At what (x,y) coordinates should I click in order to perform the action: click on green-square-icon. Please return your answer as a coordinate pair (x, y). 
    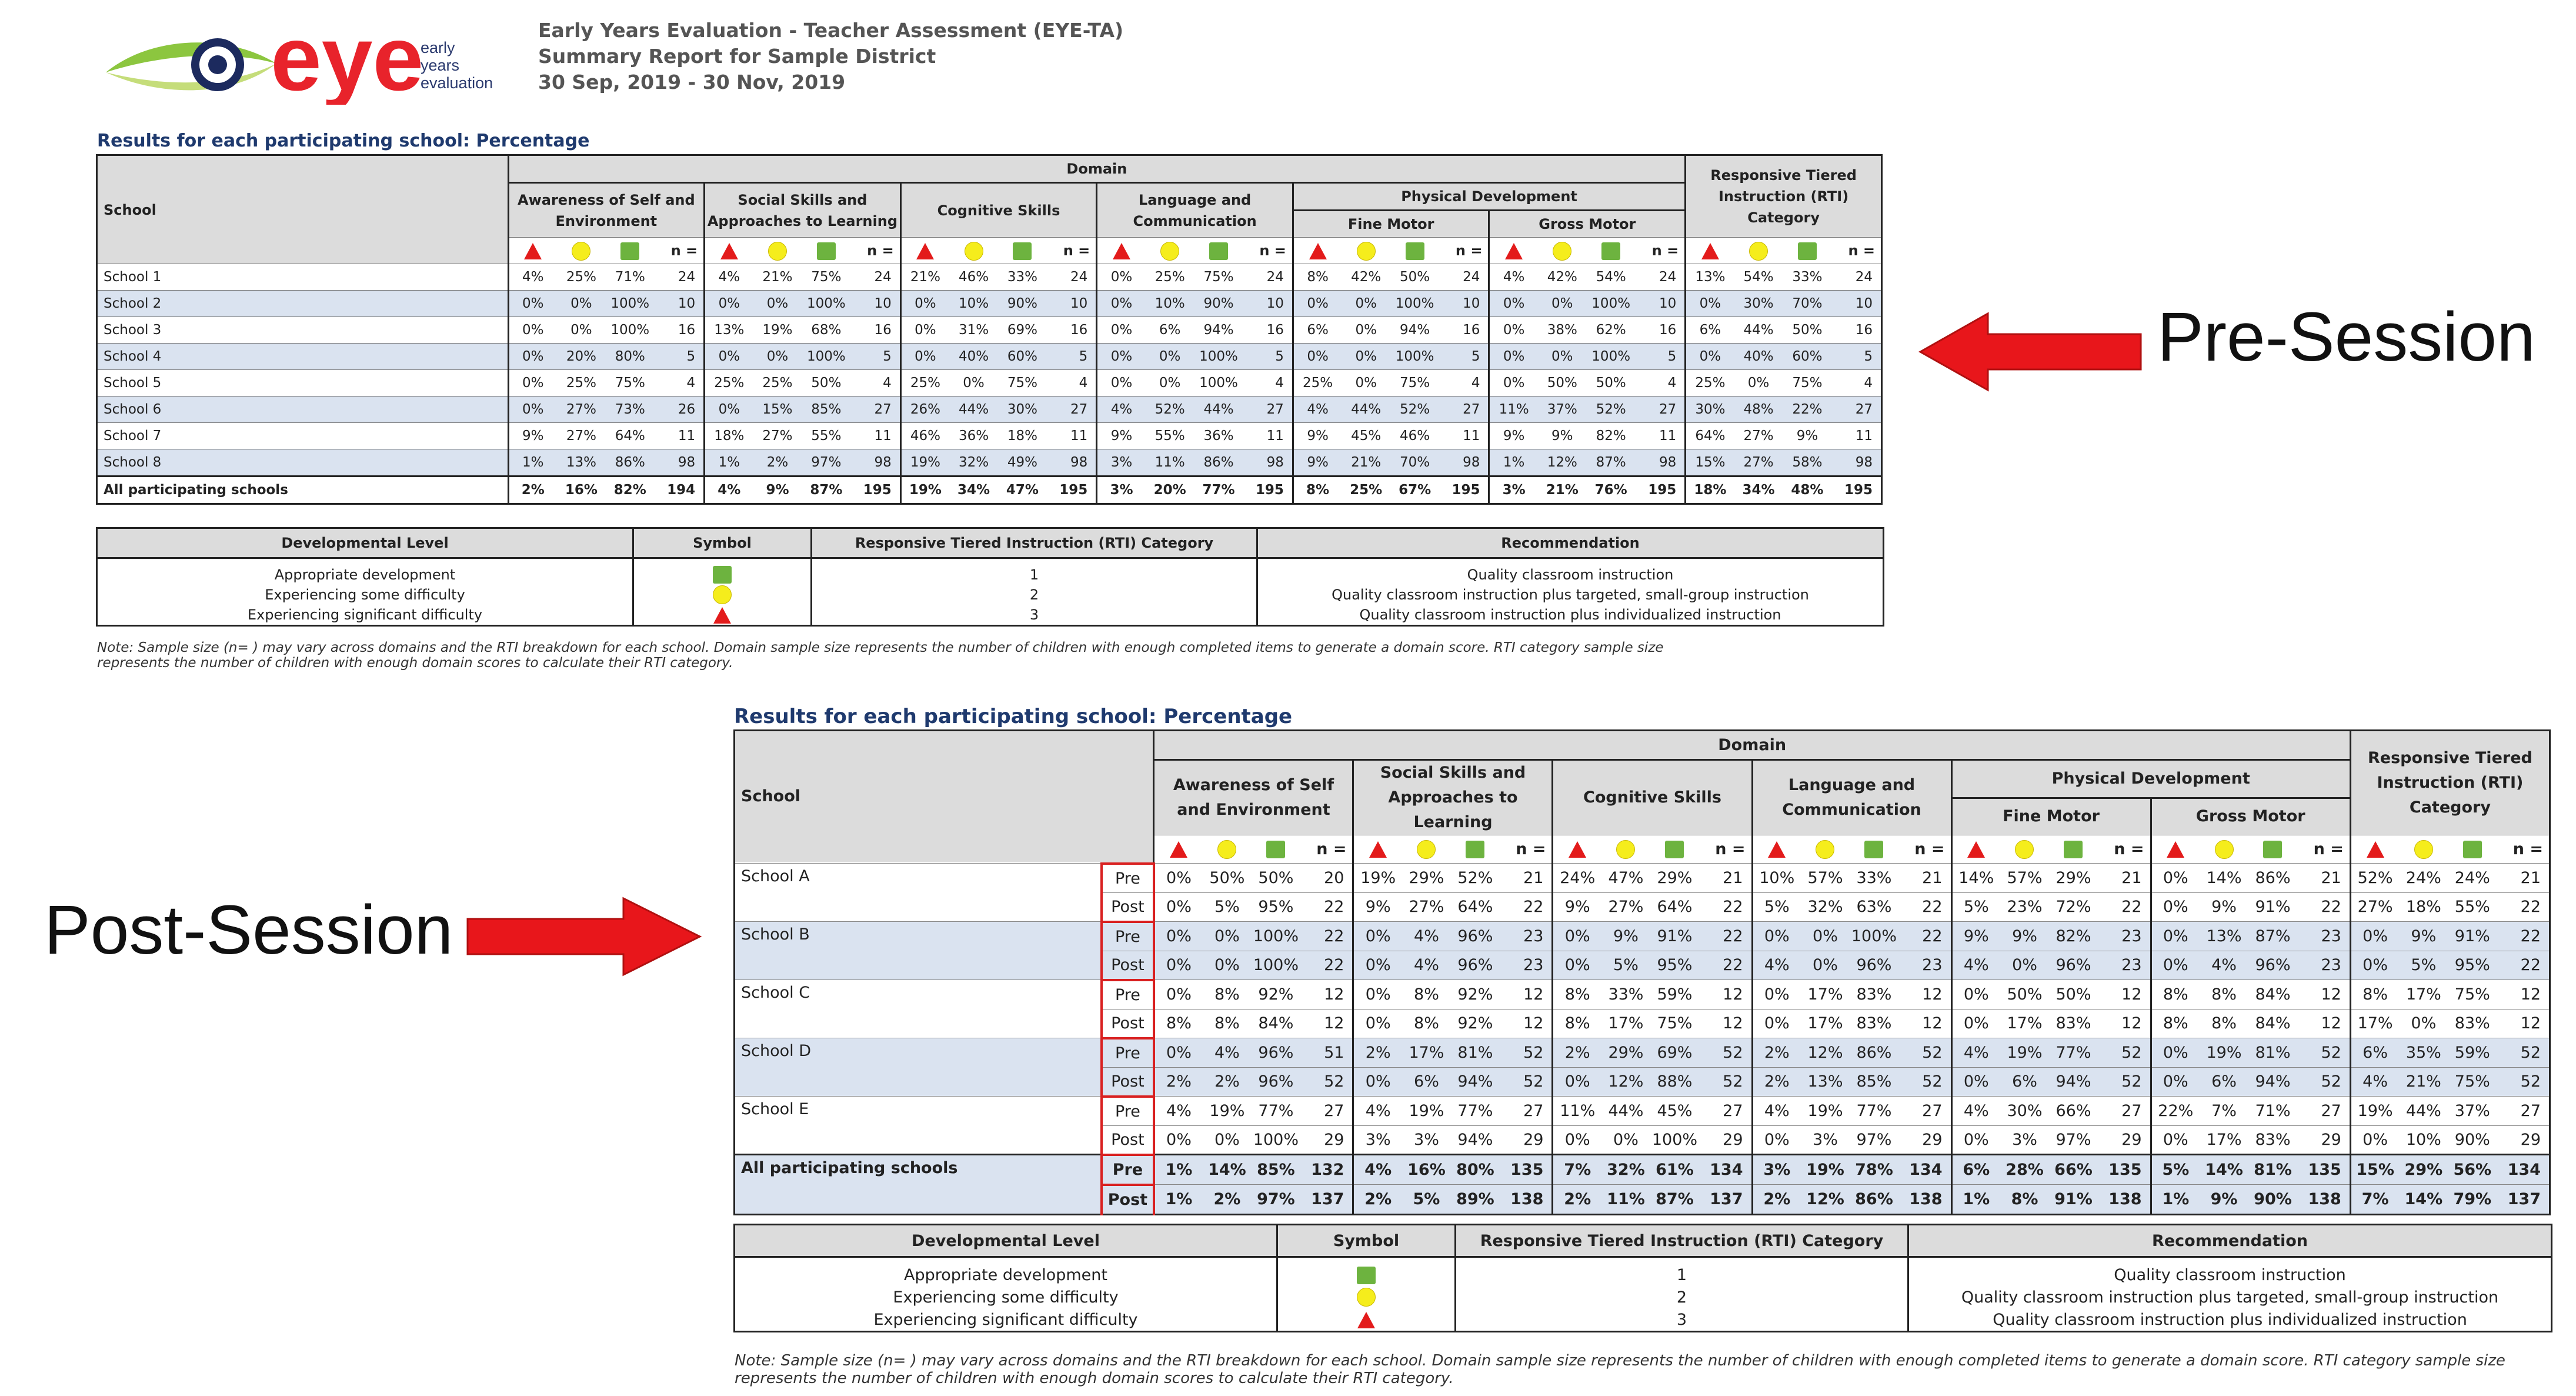
    Looking at the image, I should click on (2472, 849).